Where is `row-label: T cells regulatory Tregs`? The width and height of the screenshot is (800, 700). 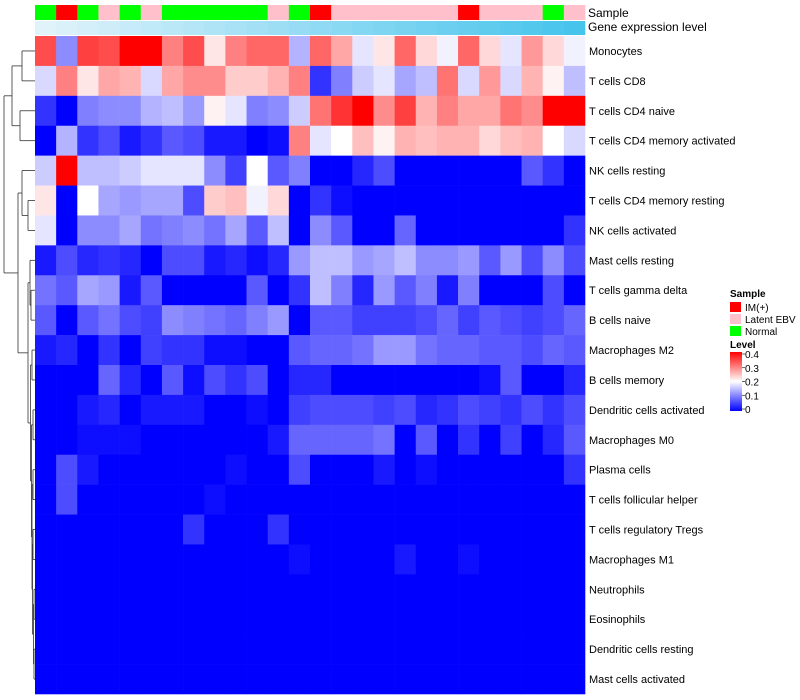
row-label: T cells regulatory Tregs is located at coordinates (646, 531).